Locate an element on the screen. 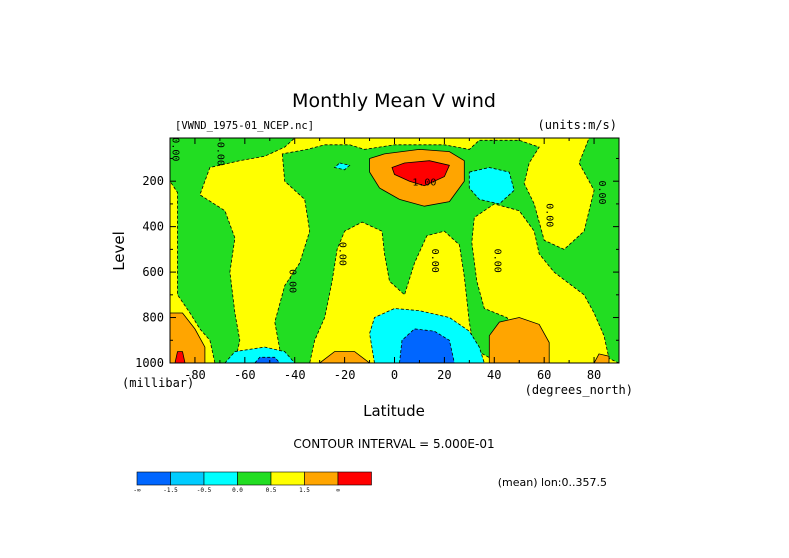 This screenshot has width=789, height=558. x-tick-label: 0 is located at coordinates (394, 375).